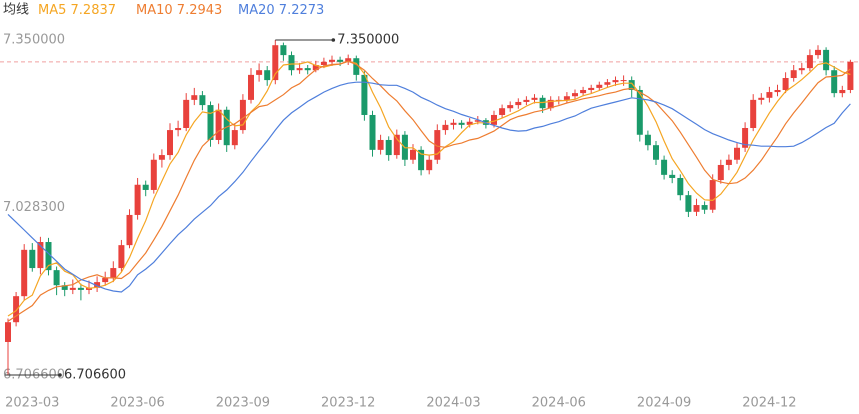 The width and height of the screenshot is (859, 414). Describe the element at coordinates (769, 403) in the screenshot. I see `x-tick-label: 2024-12` at that location.